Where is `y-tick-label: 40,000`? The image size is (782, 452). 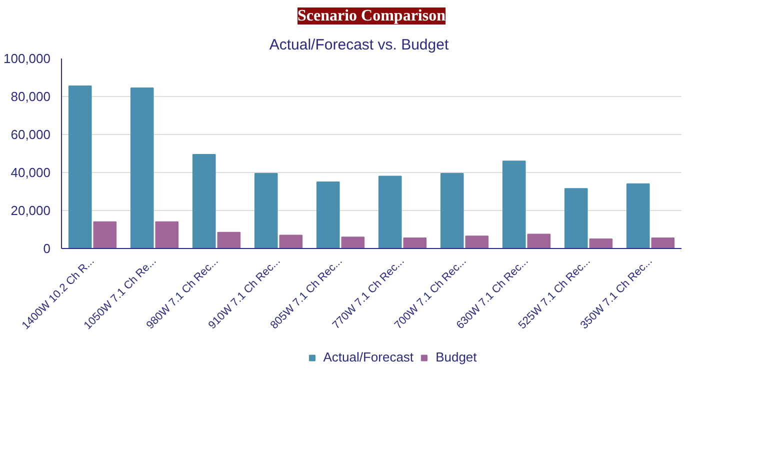 y-tick-label: 40,000 is located at coordinates (30, 172).